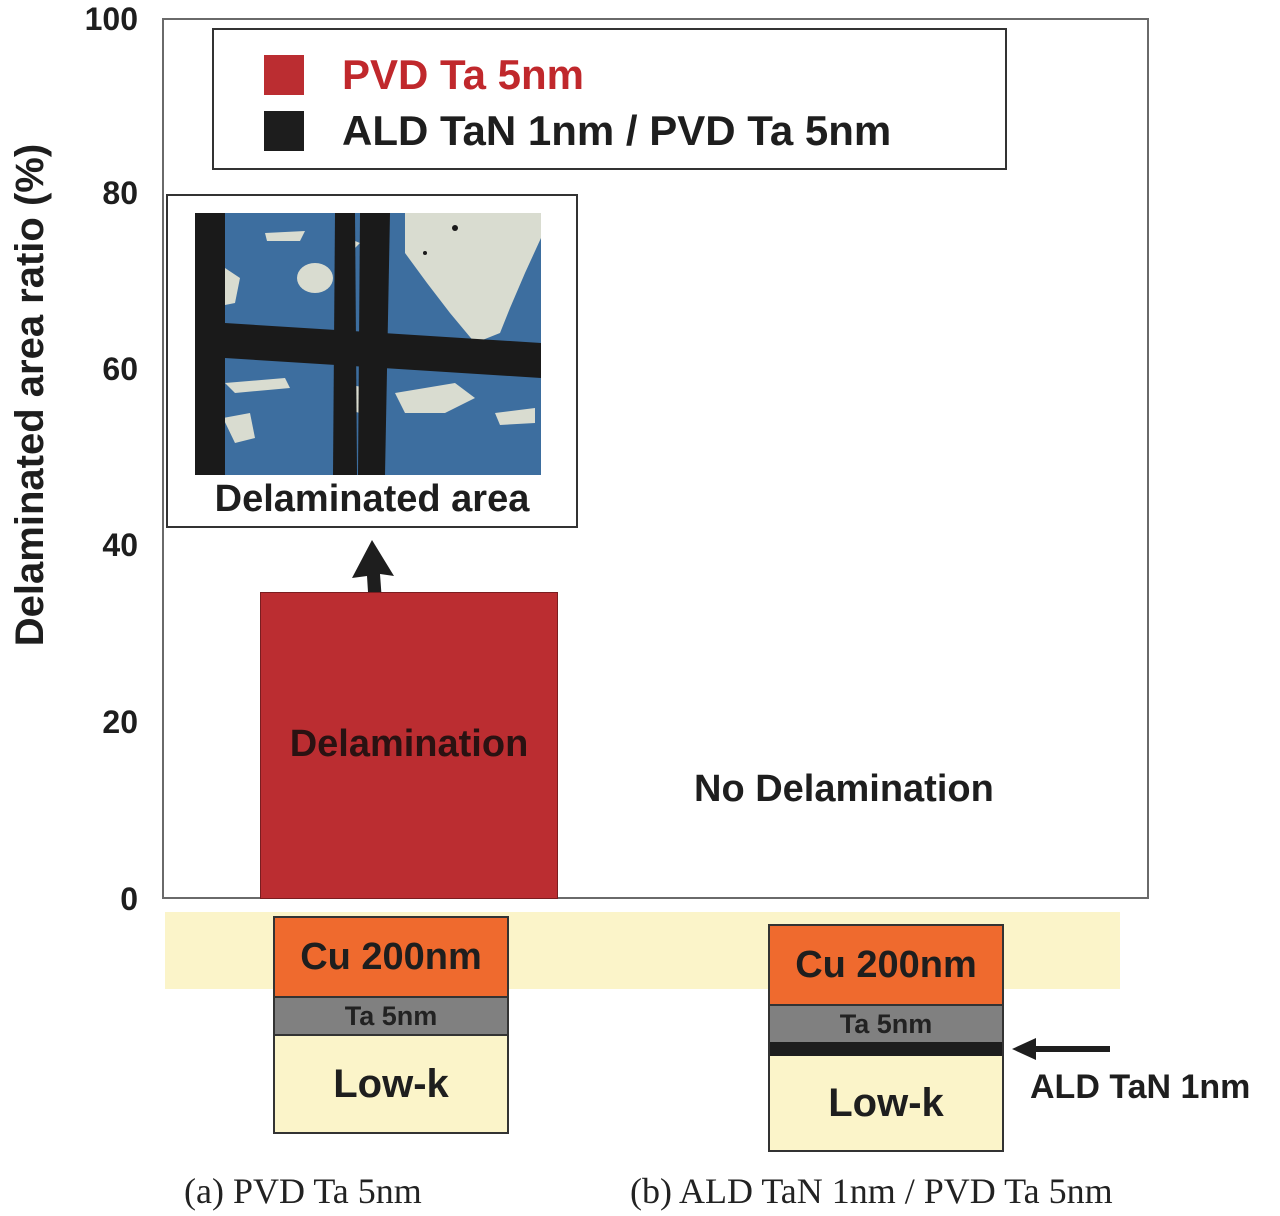  I want to click on delamination-image, so click(368, 344).